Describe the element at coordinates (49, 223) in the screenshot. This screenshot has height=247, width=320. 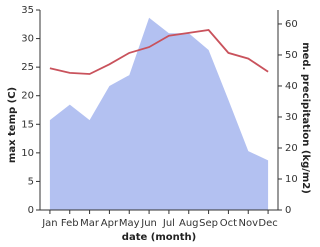
I see `x-tick-label: Jan` at that location.